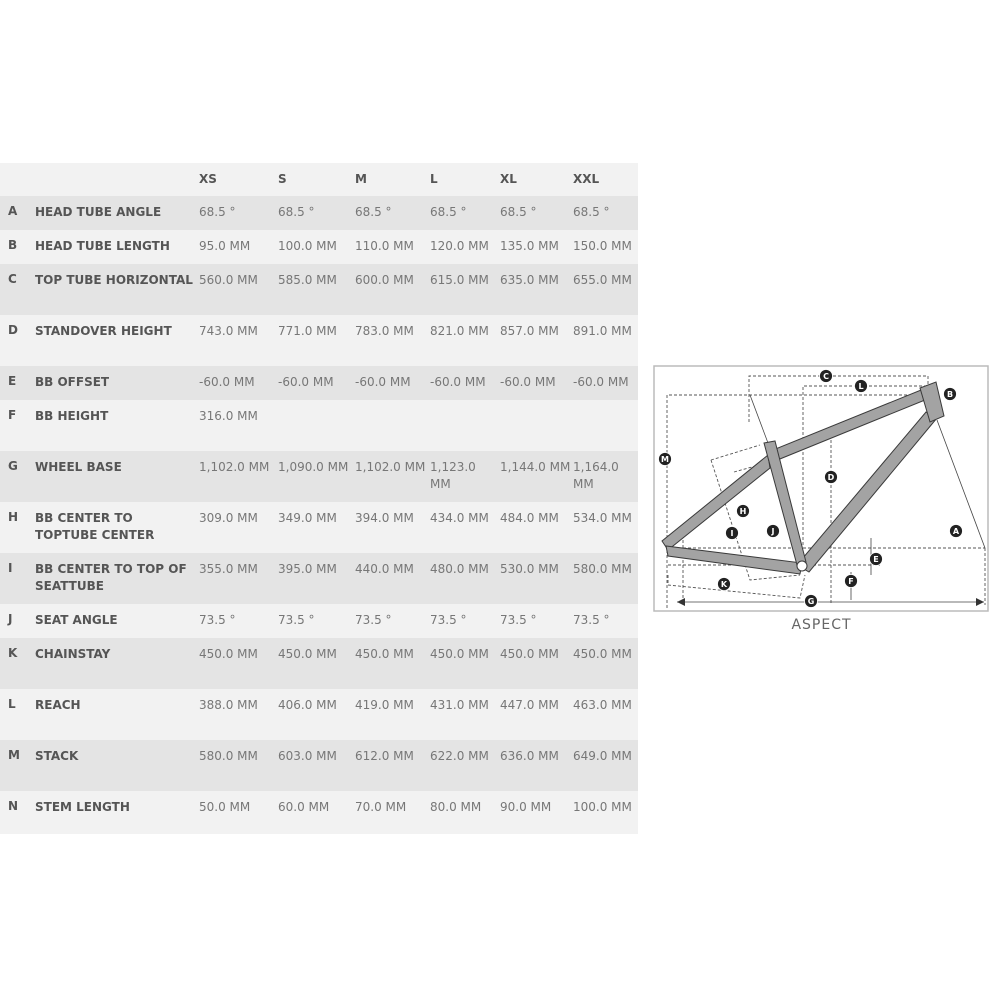 Image resolution: width=1000 pixels, height=1000 pixels. Describe the element at coordinates (58, 705) in the screenshot. I see `row-label: REACH` at that location.